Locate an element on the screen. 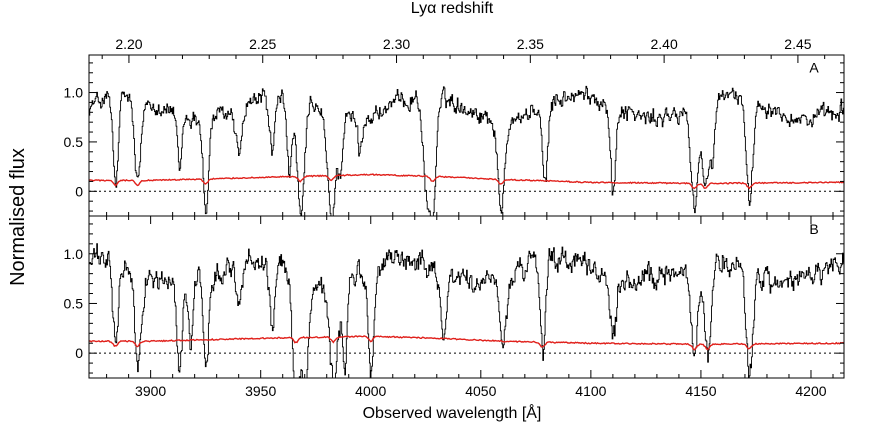 The height and width of the screenshot is (441, 872). x-tick-label: 4200 is located at coordinates (810, 391).